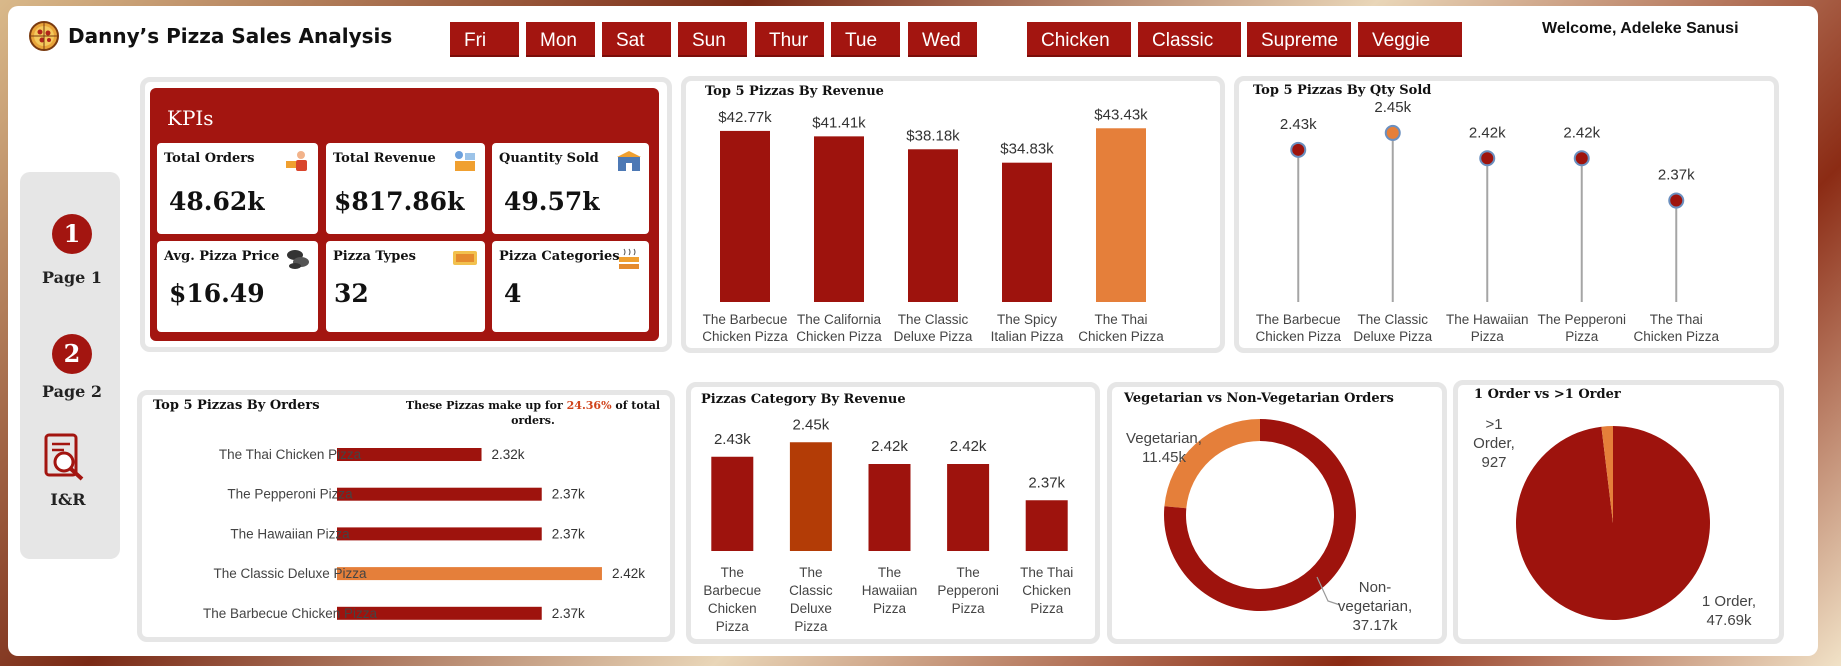 The image size is (1841, 666). I want to click on slicer-day-sat: Sat, so click(636, 39).